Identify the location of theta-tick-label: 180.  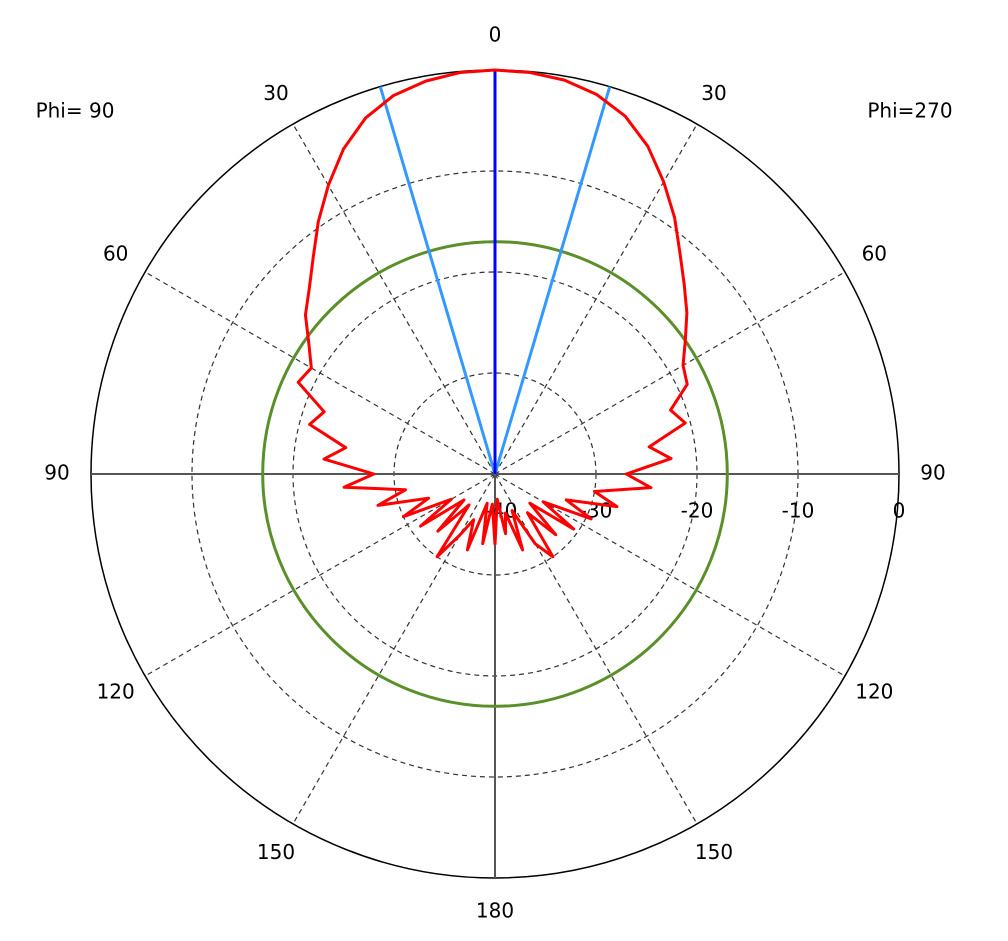
(495, 911).